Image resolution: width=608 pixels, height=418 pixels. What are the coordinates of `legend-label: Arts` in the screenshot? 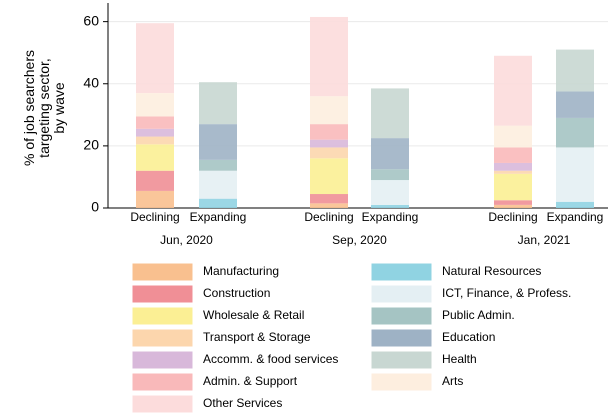 It's located at (452, 381).